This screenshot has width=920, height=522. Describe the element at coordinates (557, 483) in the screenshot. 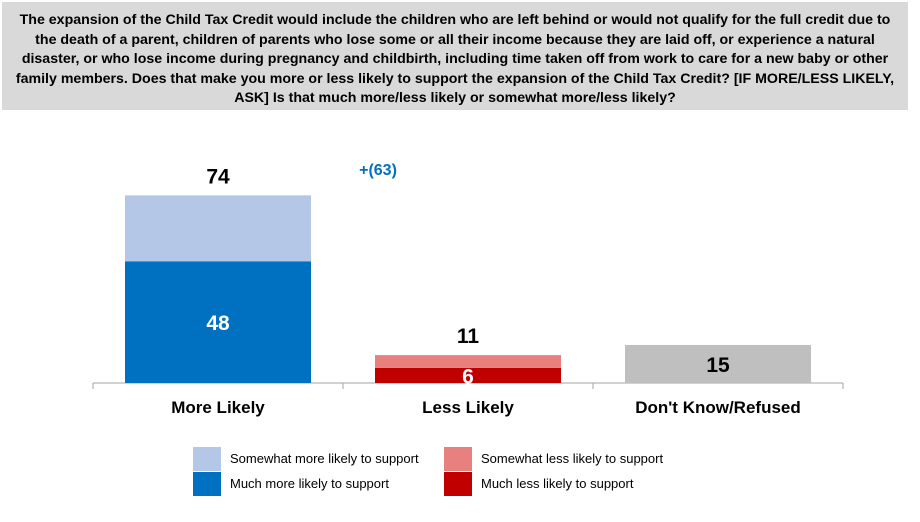

I see `legend-label: Much less likely to support` at that location.